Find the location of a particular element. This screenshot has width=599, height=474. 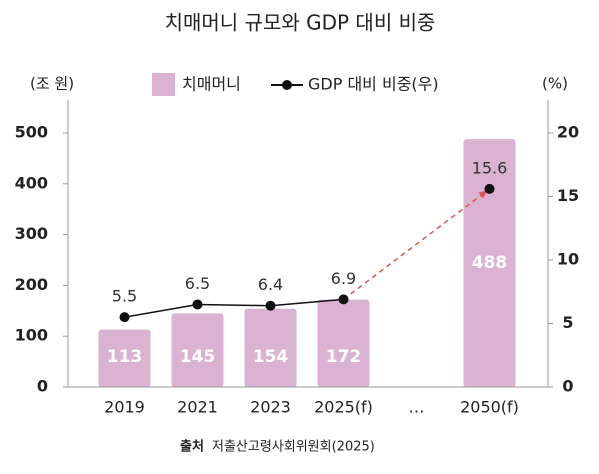

legend: 치매머니 GDP 대비 비중(우) is located at coordinates (295, 84).